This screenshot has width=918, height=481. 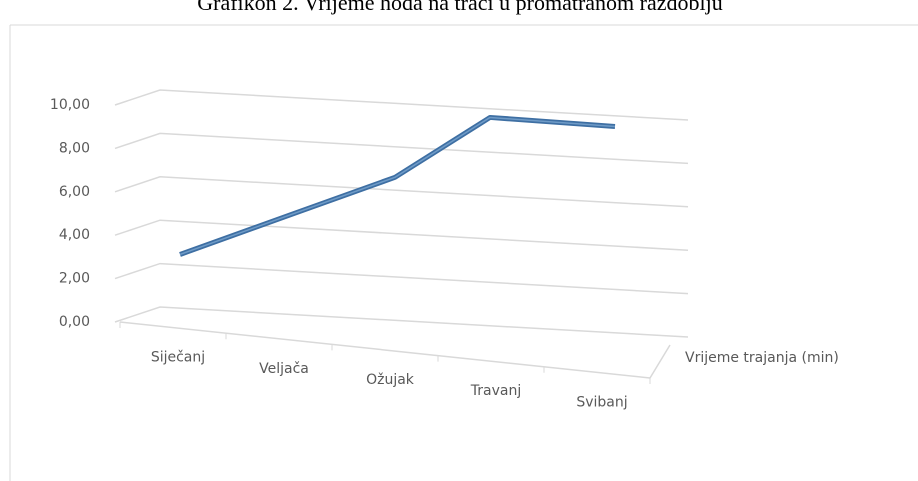 What do you see at coordinates (601, 402) in the screenshot?
I see `x-tick-label: Svibanj` at bounding box center [601, 402].